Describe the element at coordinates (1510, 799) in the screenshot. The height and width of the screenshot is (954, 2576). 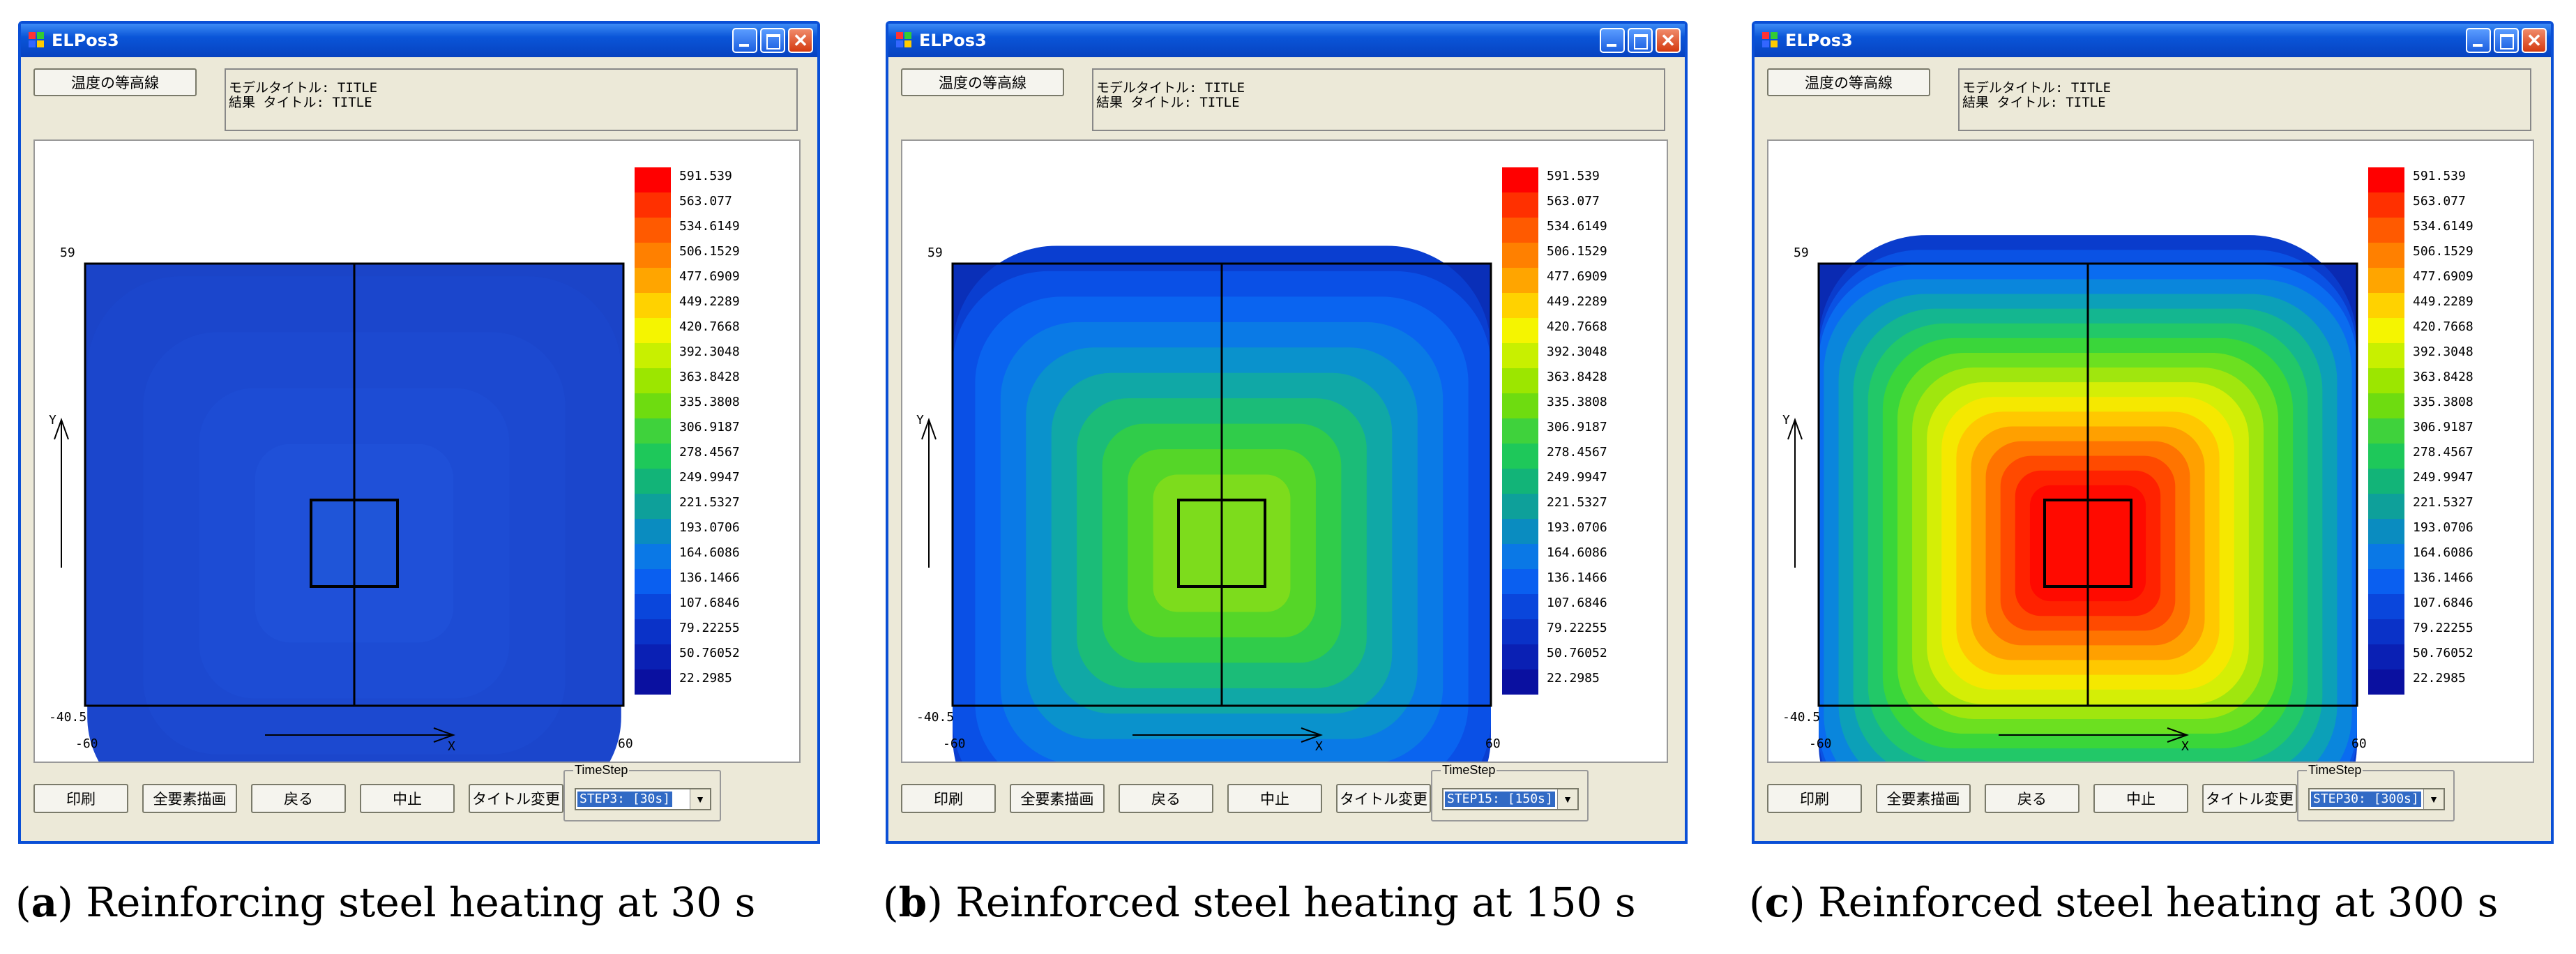
I see `timestep-select: STEP15: [150s] ▼` at that location.